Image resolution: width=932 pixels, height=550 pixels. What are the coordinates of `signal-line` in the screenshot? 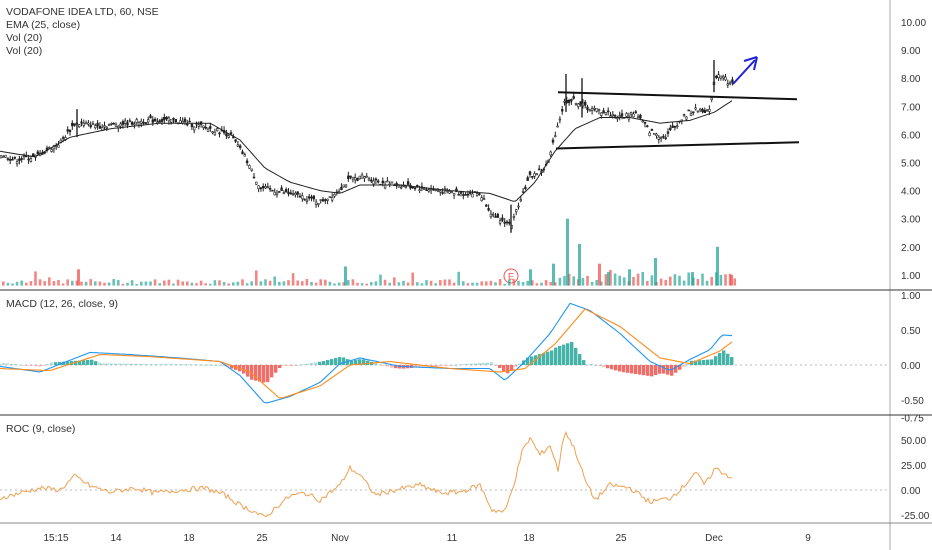 It's located at (366, 353).